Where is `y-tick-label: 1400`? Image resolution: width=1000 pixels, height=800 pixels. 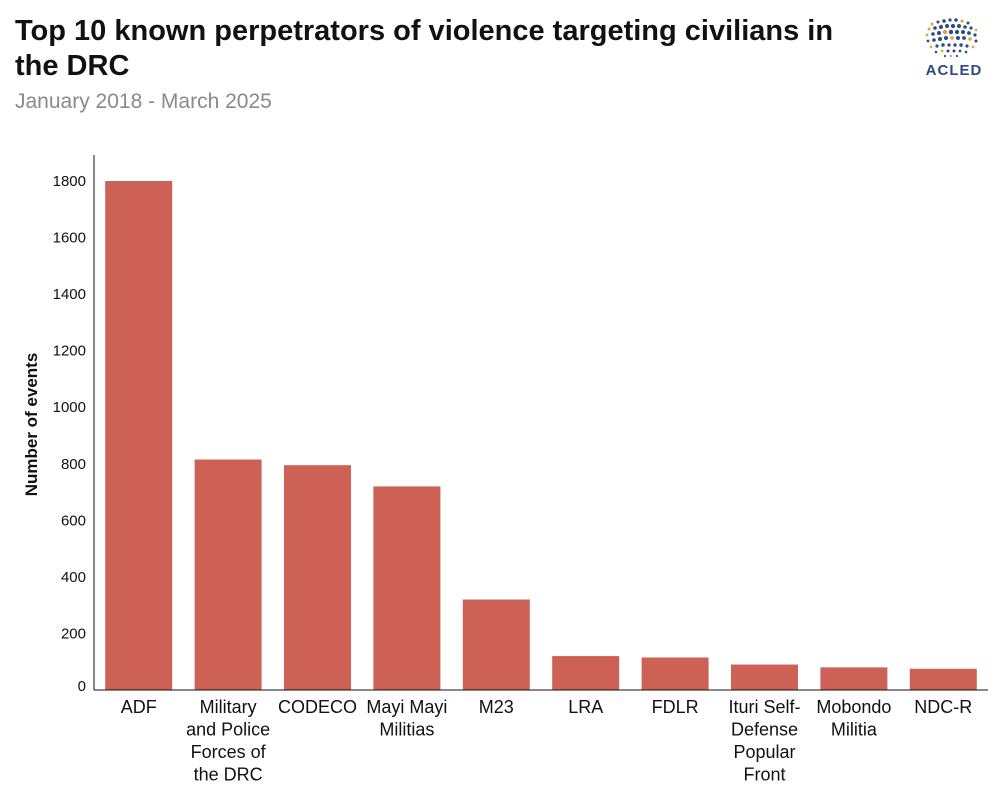 y-tick-label: 1400 is located at coordinates (69, 294).